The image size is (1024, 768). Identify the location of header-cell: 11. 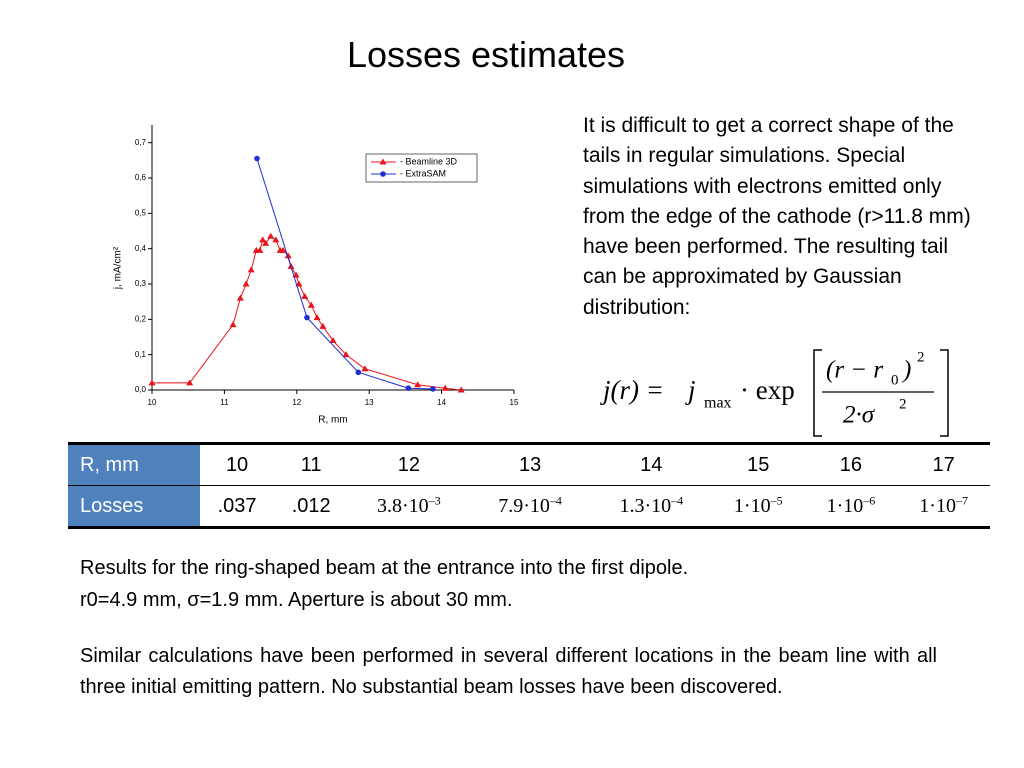
(311, 464).